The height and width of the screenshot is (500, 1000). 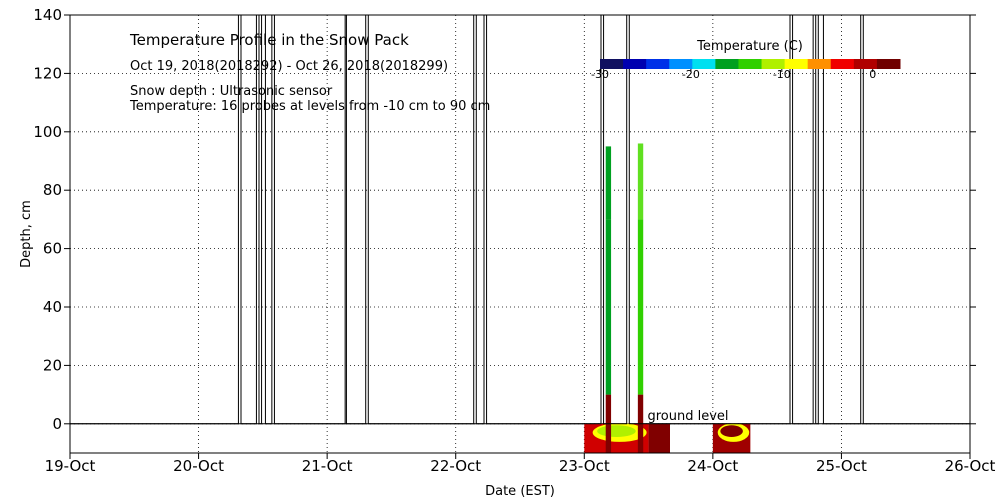 I want to click on temperature-cells, so click(x=667, y=298).